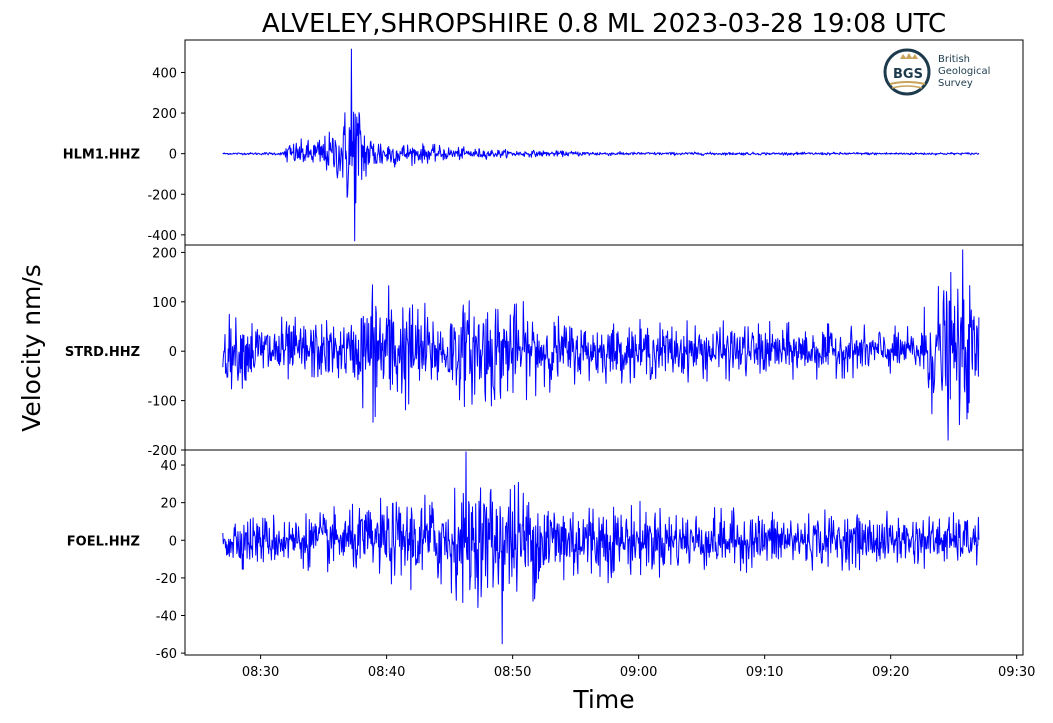  Describe the element at coordinates (168, 504) in the screenshot. I see `y-tick-label: 20` at that location.